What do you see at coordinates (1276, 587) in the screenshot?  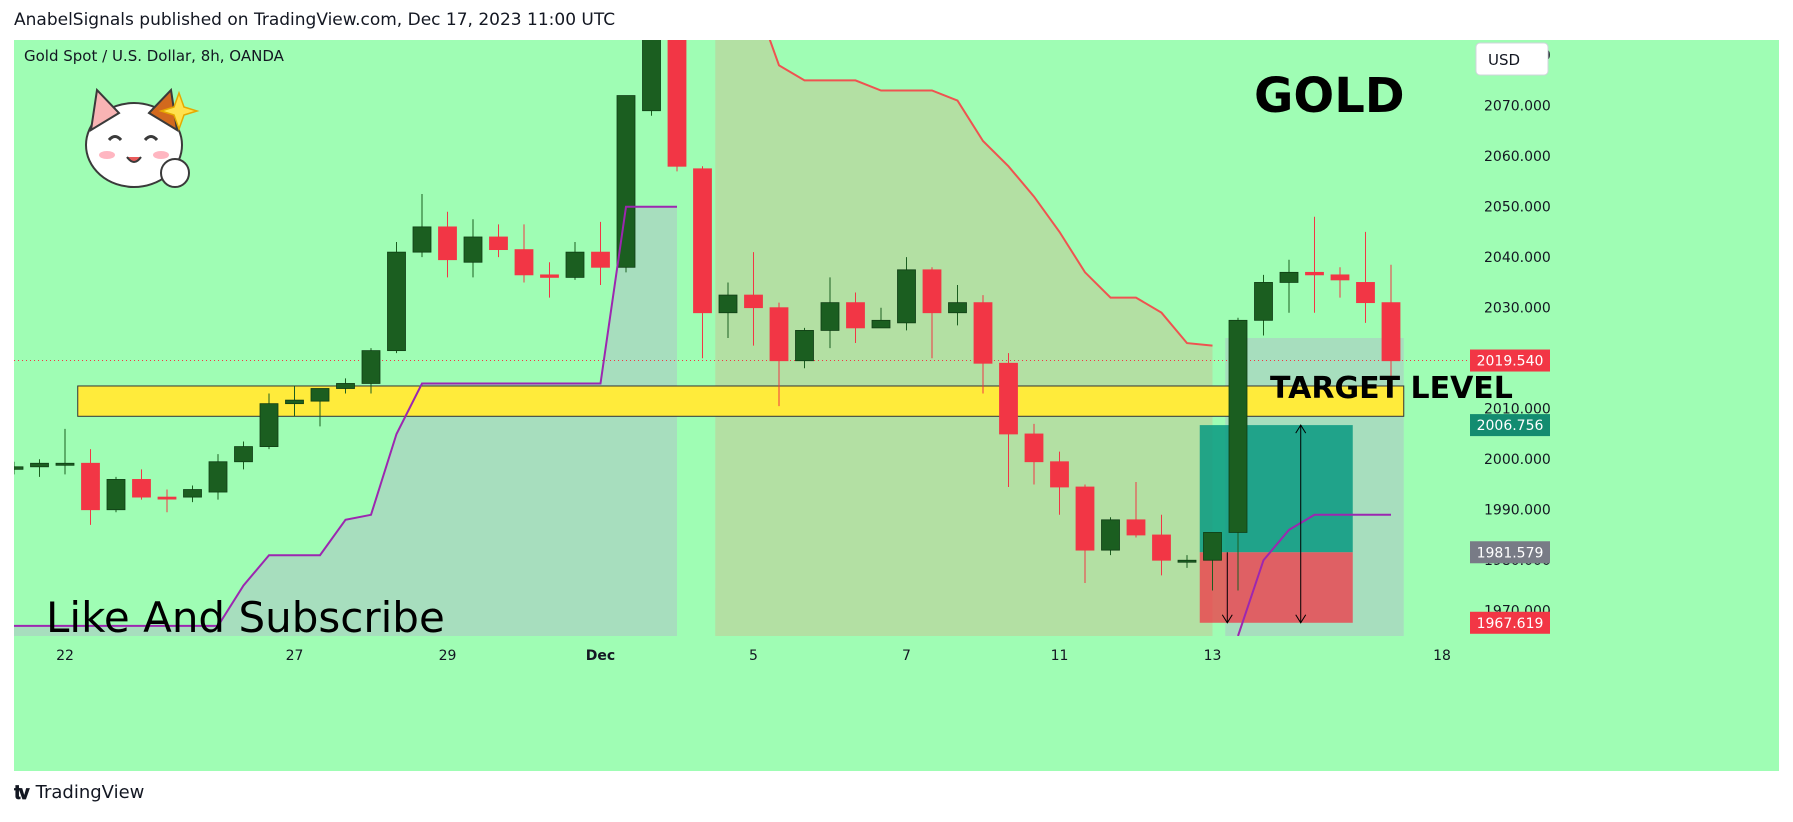 I see `loss-zone` at bounding box center [1276, 587].